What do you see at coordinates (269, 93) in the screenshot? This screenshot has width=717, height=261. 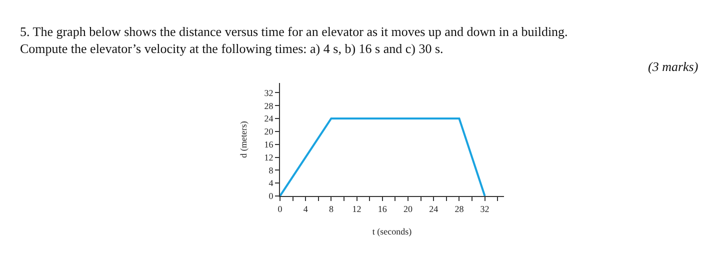 I see `y-tick-label: 32` at bounding box center [269, 93].